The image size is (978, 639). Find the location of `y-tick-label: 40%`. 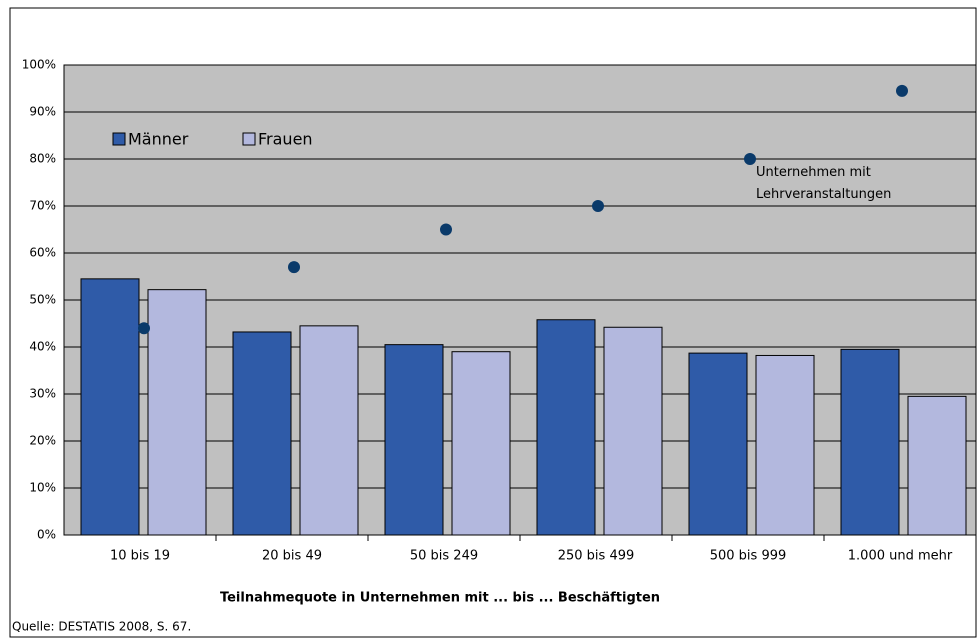

y-tick-label: 40% is located at coordinates (42, 347).